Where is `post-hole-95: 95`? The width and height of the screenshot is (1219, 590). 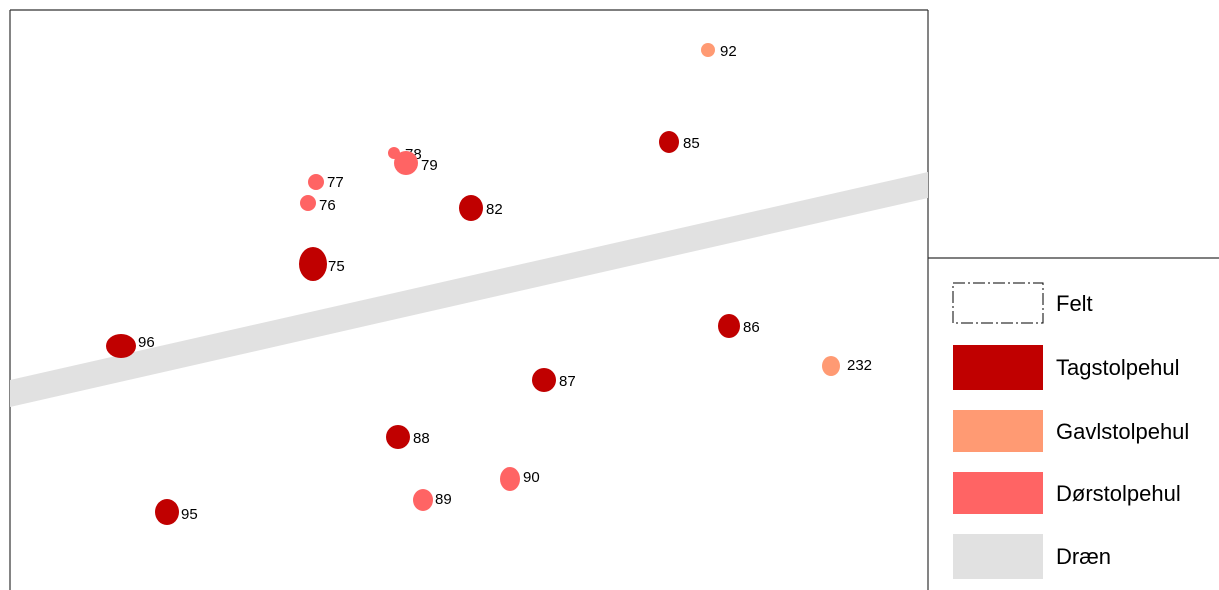 post-hole-95: 95 is located at coordinates (176, 512).